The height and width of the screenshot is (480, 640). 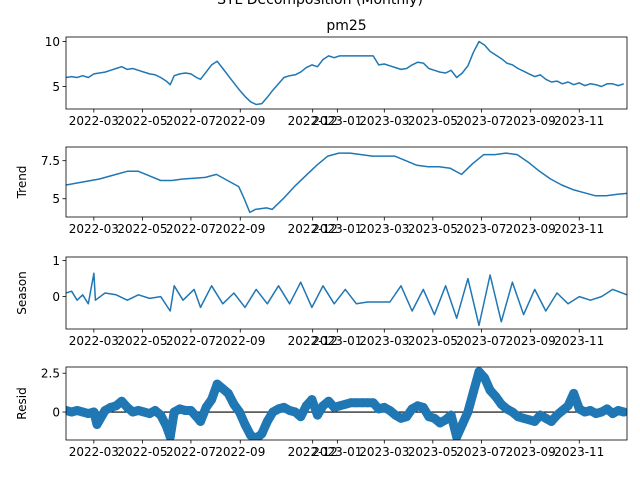 I want to click on ytick-label-season-1: 1, so click(x=56, y=261).